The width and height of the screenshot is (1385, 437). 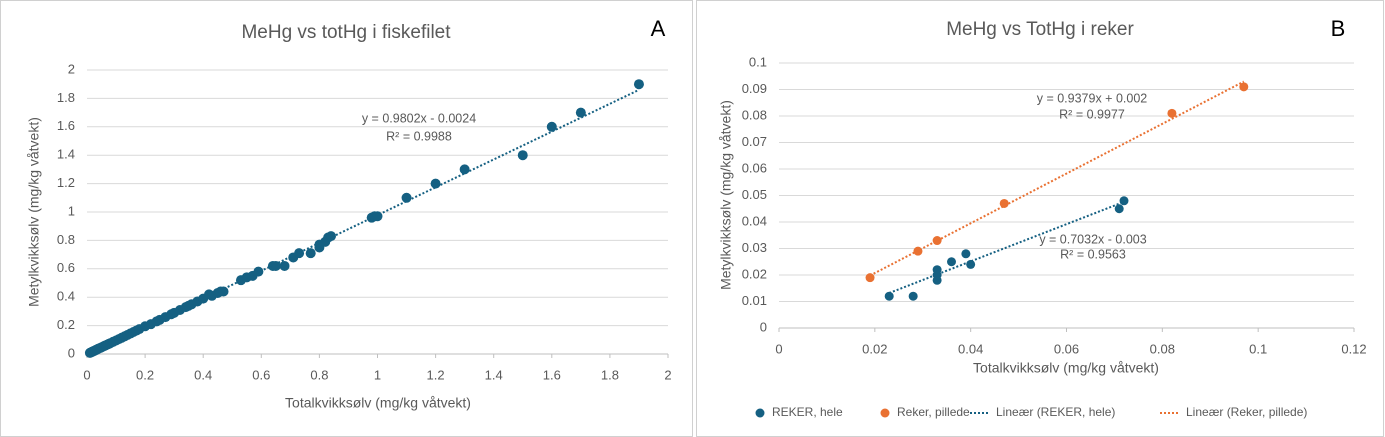 What do you see at coordinates (71, 210) in the screenshot?
I see `y-tick-label: 1` at bounding box center [71, 210].